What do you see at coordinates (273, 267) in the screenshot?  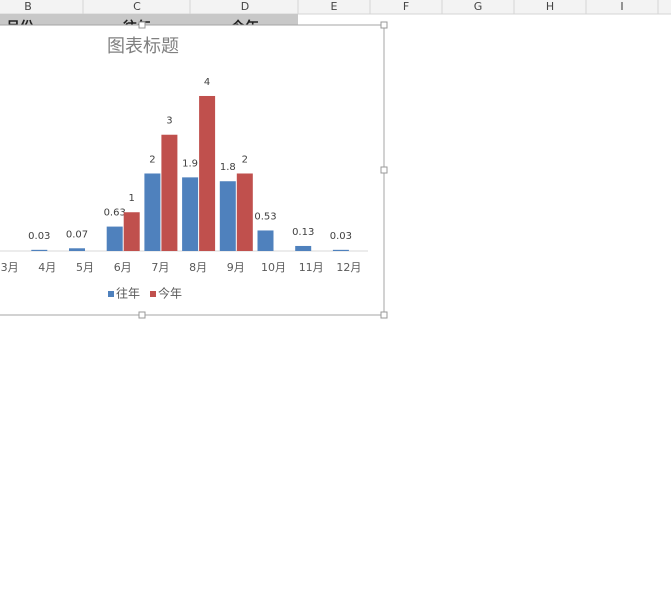 I see `x-tick-label: 10月` at bounding box center [273, 267].